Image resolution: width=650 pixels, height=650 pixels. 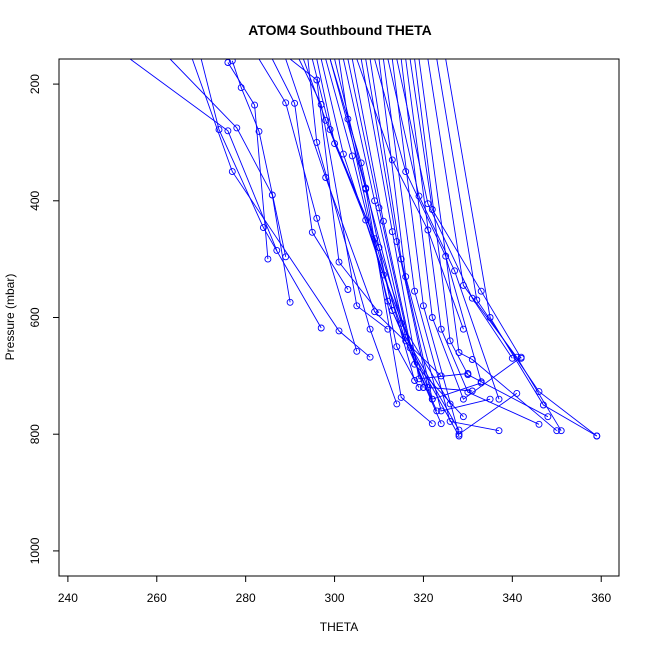 What do you see at coordinates (35, 84) in the screenshot?
I see `y-tick-label: 200` at bounding box center [35, 84].